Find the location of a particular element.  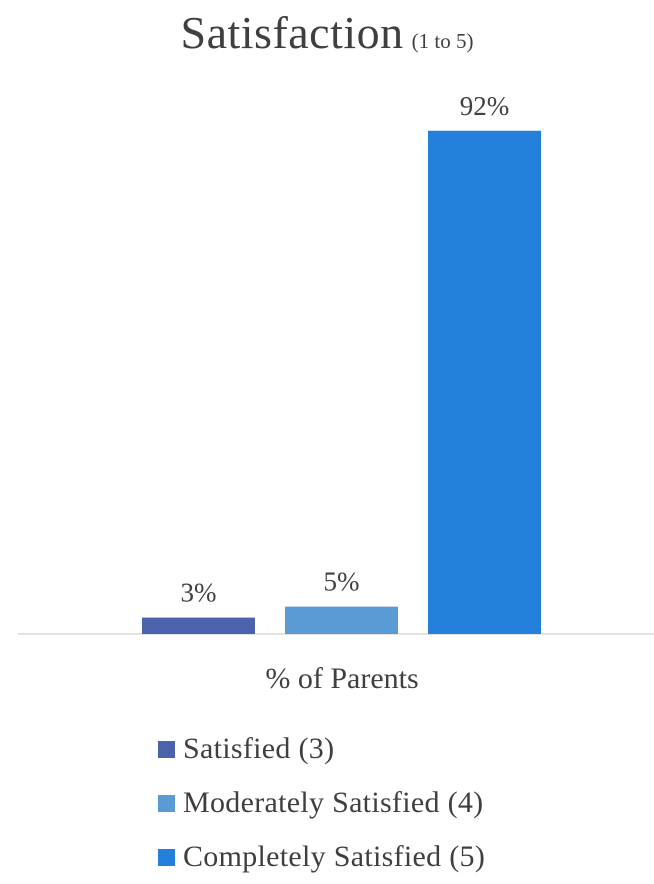

bar-value-label-2: 5% is located at coordinates (342, 582).